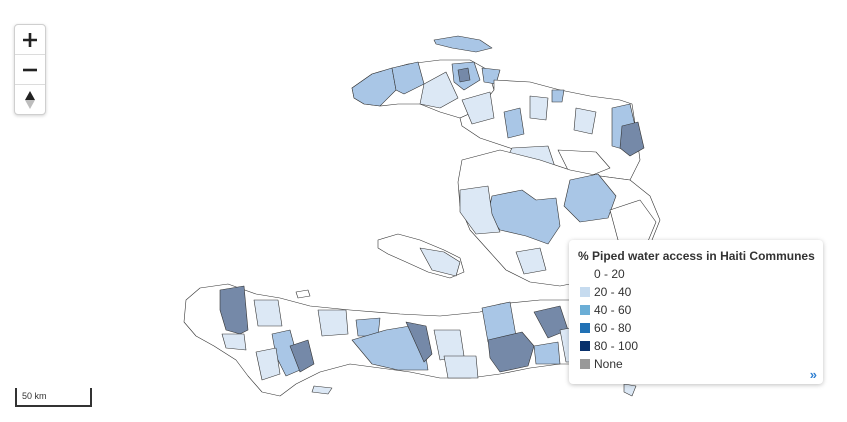 The image size is (847, 422). I want to click on legend-label: 40 - 60, so click(613, 310).